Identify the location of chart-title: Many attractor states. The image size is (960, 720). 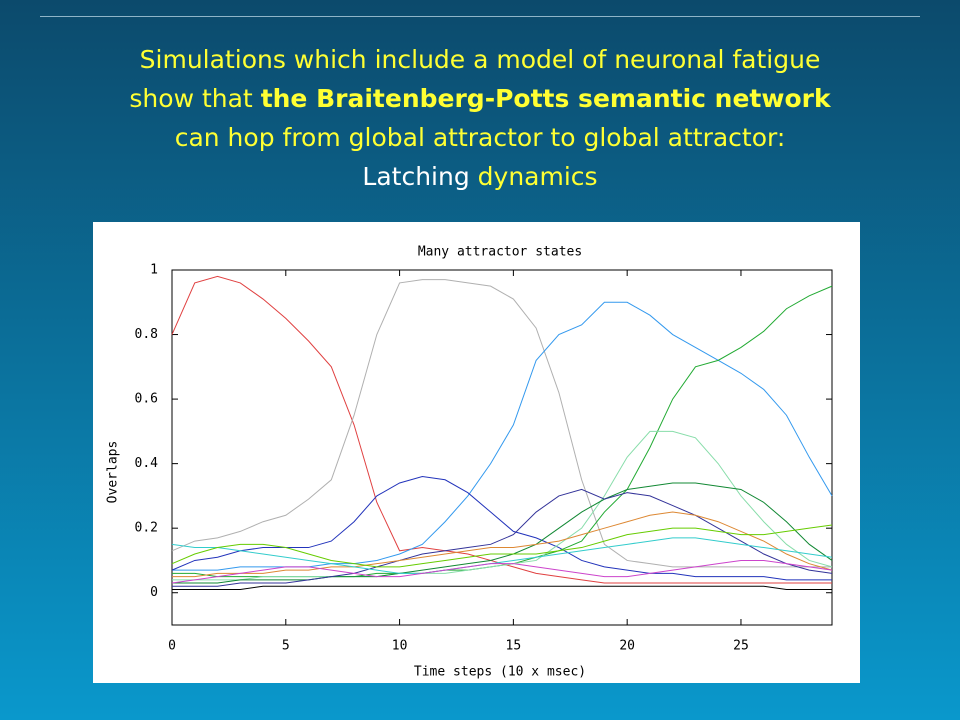
(500, 252).